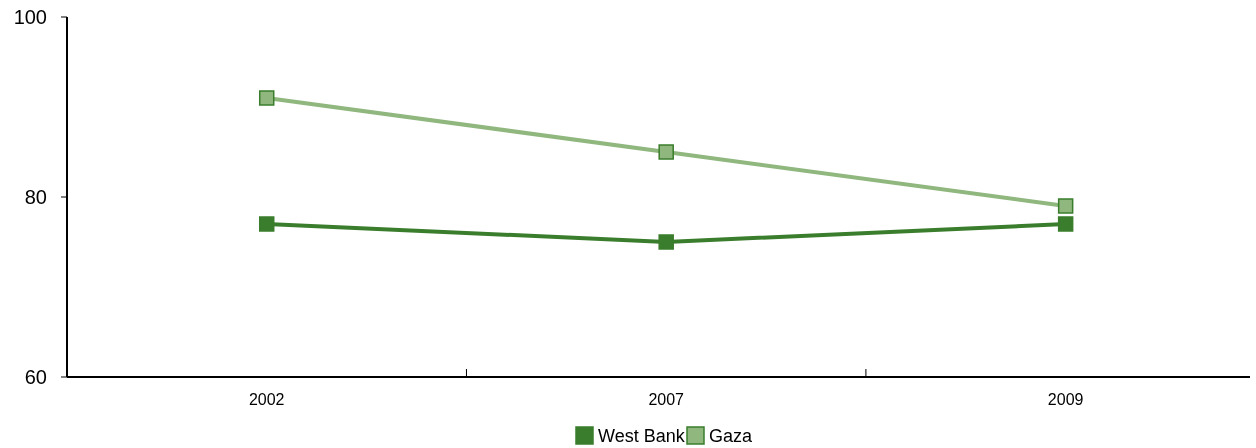 The width and height of the screenshot is (1256, 448). I want to click on x-tick-label: 2009, so click(1065, 399).